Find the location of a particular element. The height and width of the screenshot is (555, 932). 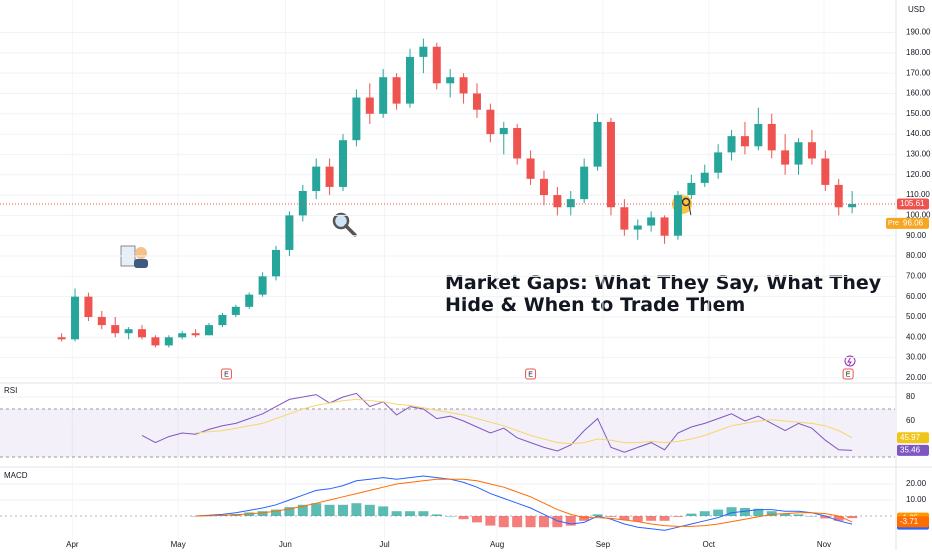

pre-price-value: 96.06 is located at coordinates (913, 222).